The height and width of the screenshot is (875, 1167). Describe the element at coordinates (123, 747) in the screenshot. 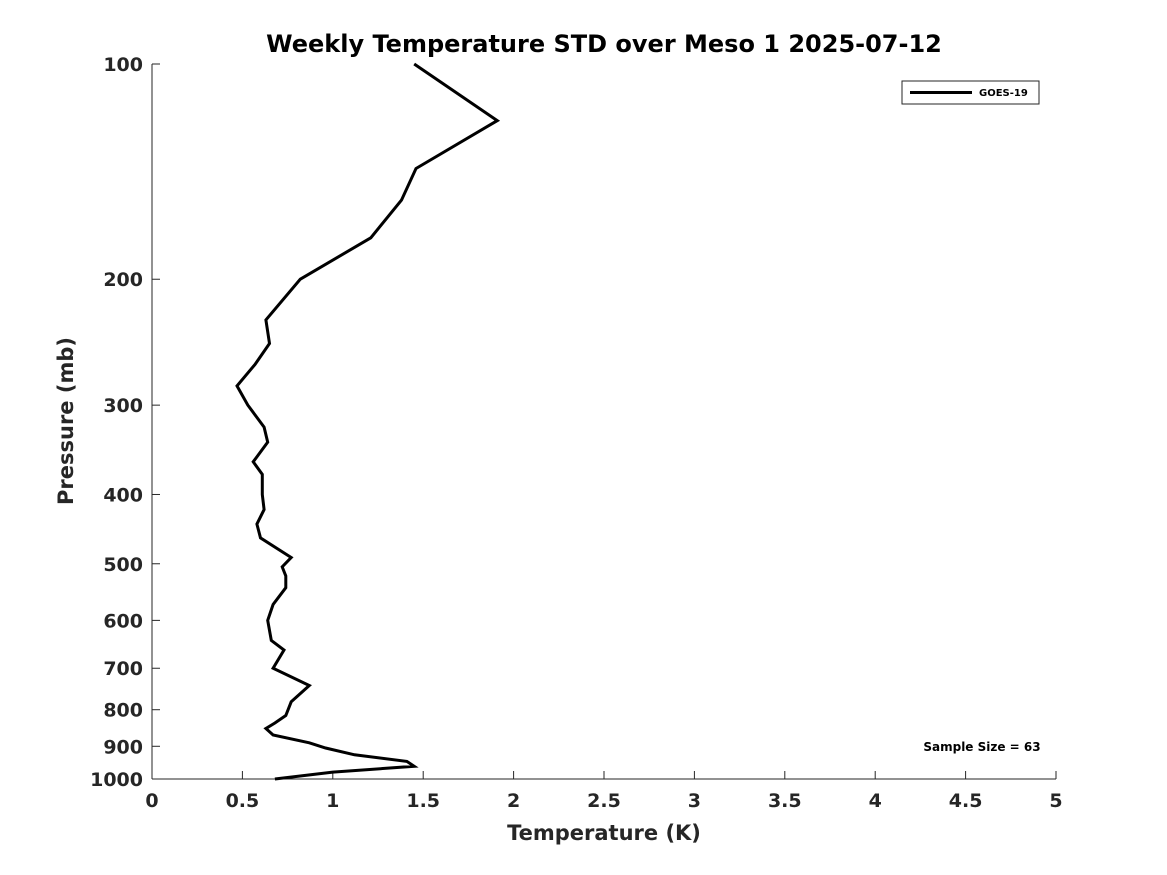

I see `y-tick-label: 900` at that location.